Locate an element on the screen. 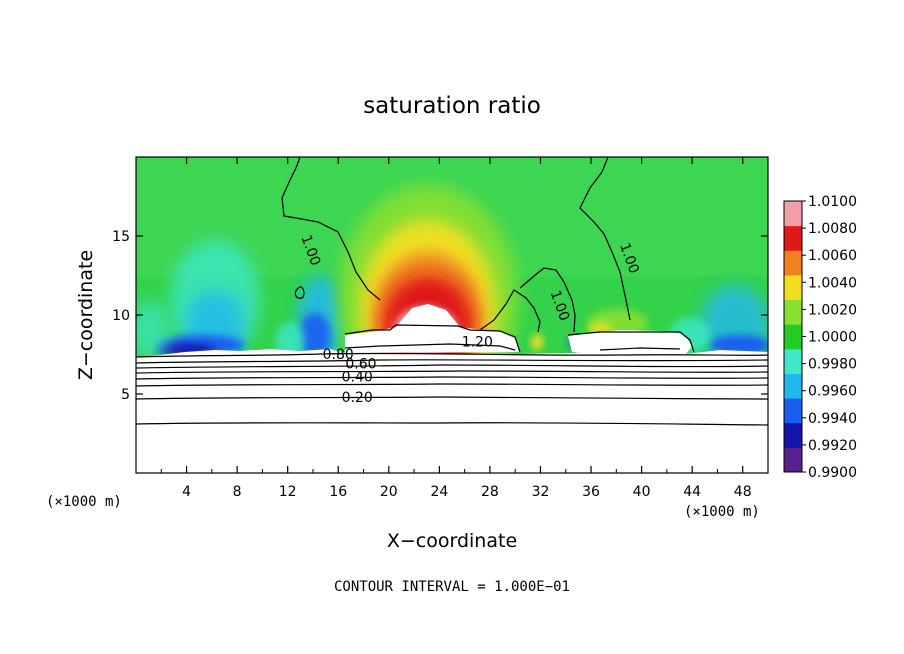 The width and height of the screenshot is (904, 654). x-tick-label: 8 is located at coordinates (237, 492).